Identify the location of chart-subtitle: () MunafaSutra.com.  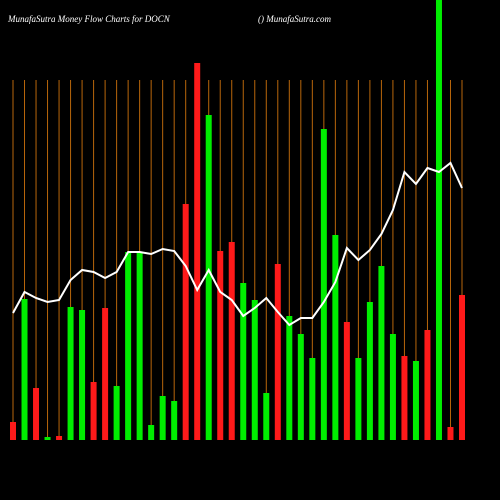
(294, 19).